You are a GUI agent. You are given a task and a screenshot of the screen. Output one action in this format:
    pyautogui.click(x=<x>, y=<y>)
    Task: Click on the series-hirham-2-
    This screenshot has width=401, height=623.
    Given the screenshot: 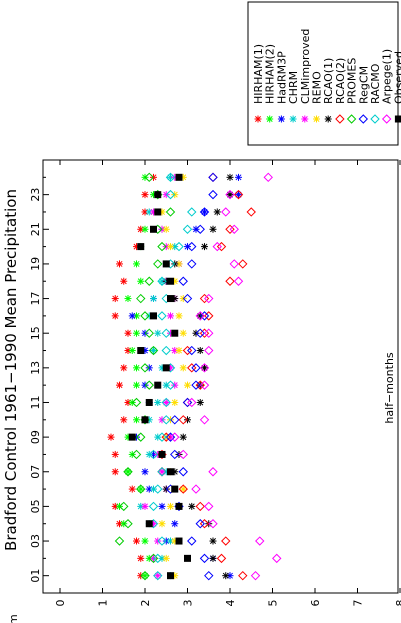 What is the action you would take?
    pyautogui.click(x=136, y=376)
    